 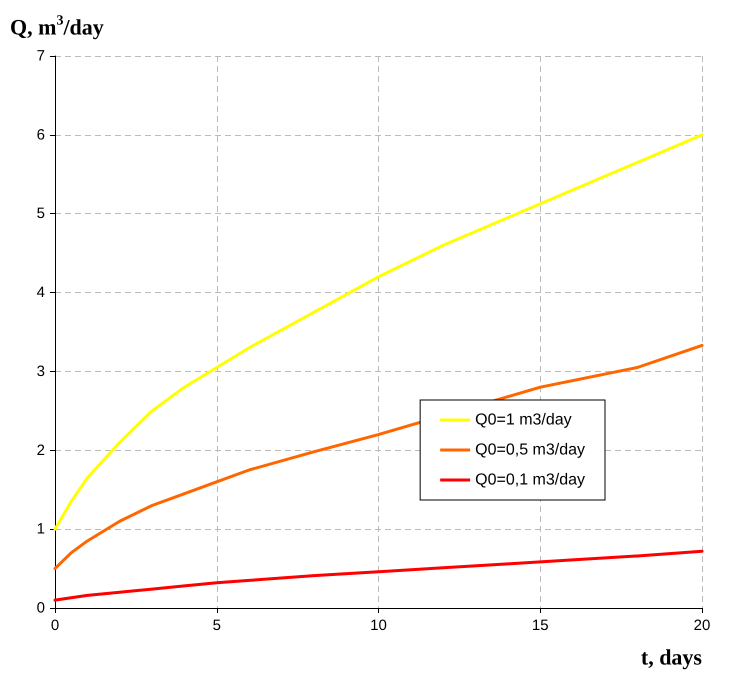 What do you see at coordinates (523, 420) in the screenshot?
I see `legend-label: Q0=1 m3/day` at bounding box center [523, 420].